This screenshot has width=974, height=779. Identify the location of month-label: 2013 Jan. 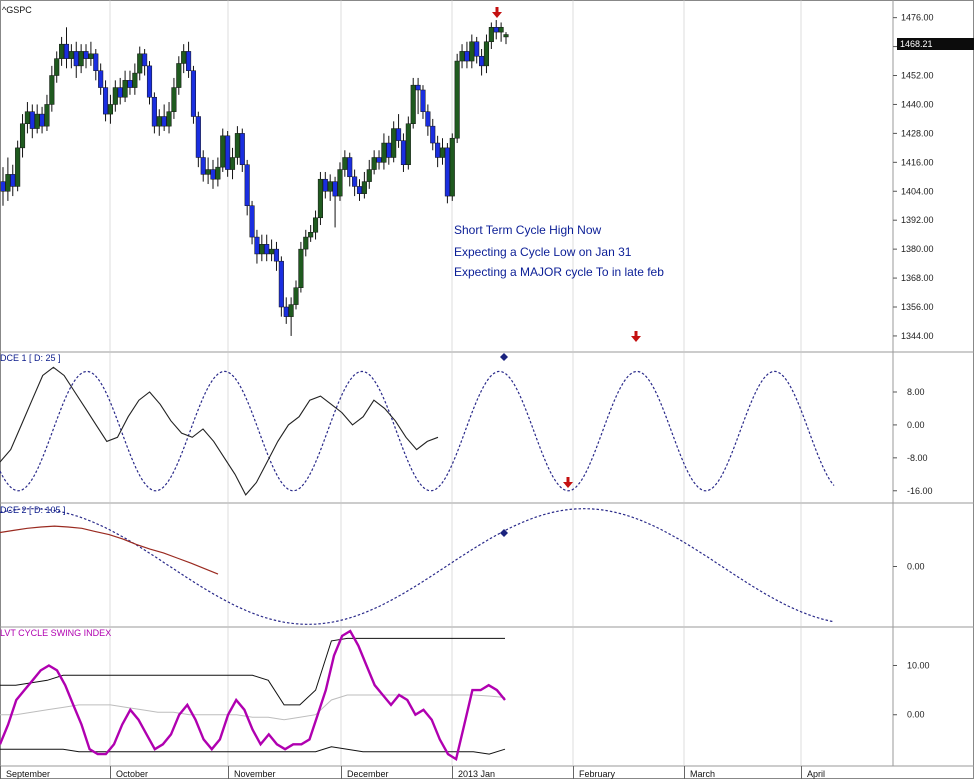
(476, 774).